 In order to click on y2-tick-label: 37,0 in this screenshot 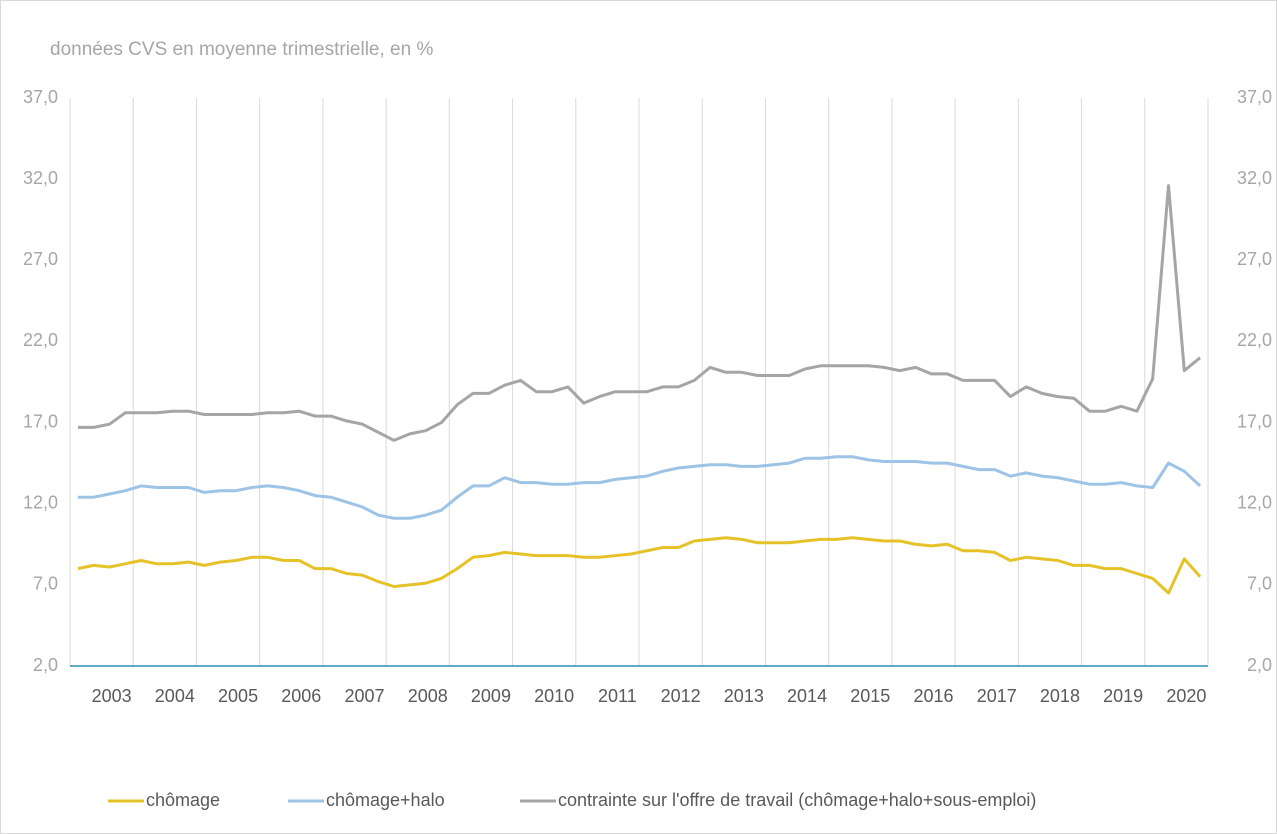, I will do `click(1254, 97)`.